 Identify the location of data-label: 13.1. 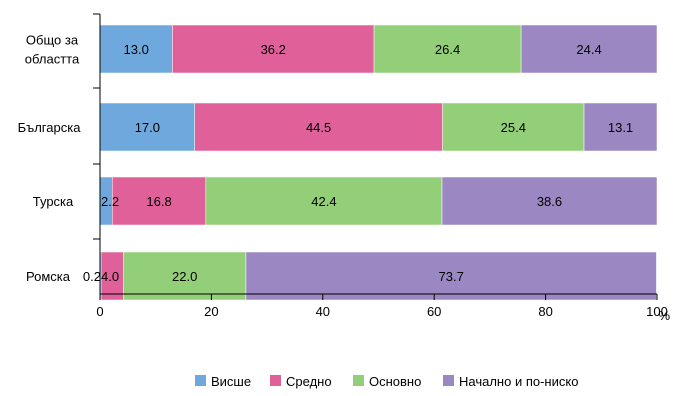
(620, 127).